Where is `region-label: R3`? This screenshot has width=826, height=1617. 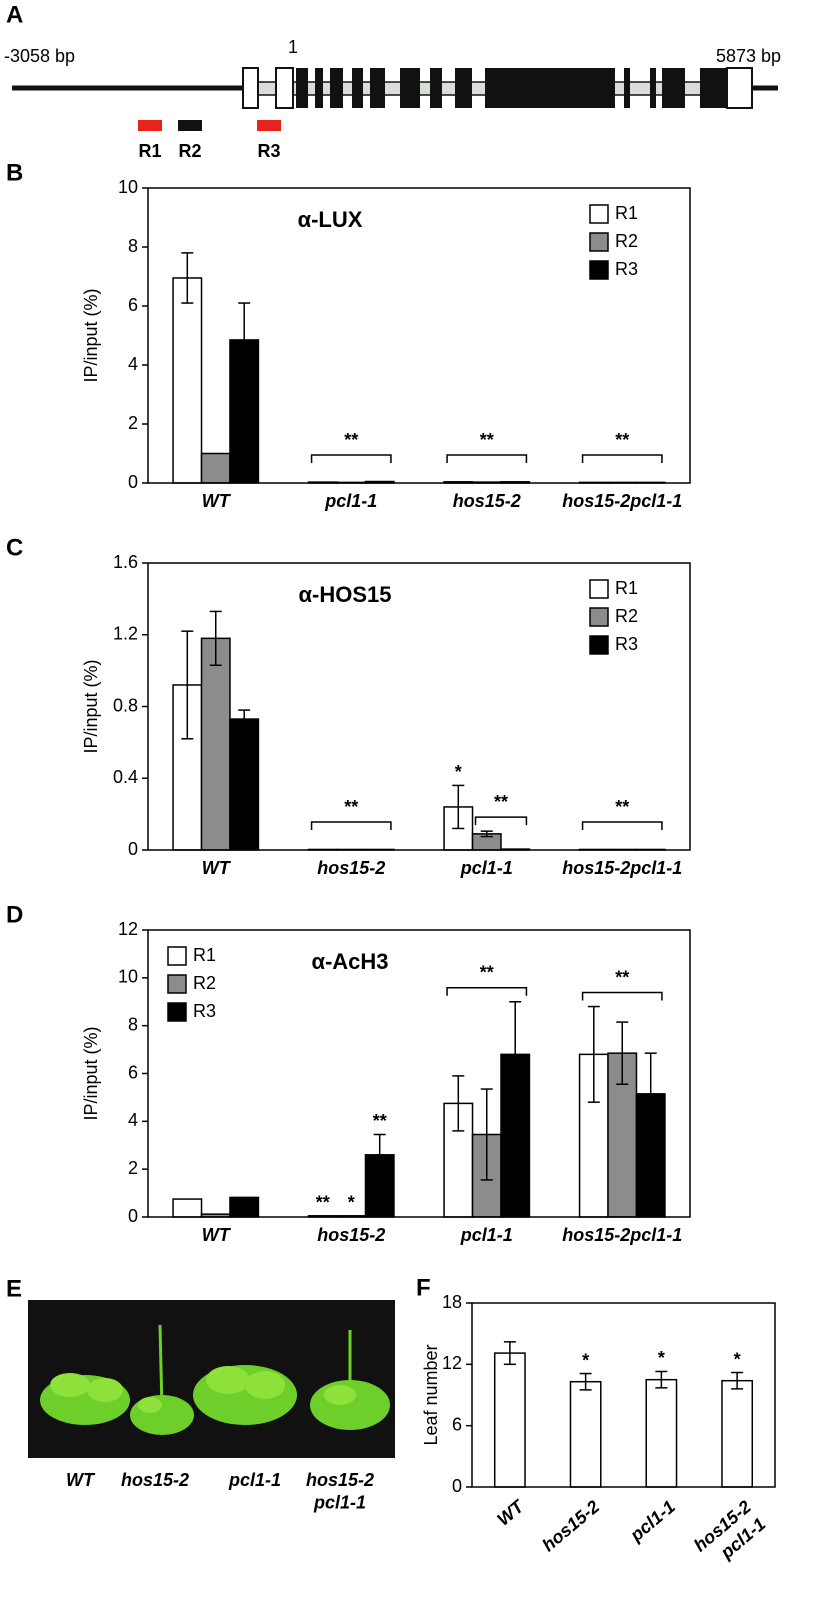
region-label: R3 is located at coordinates (268, 151).